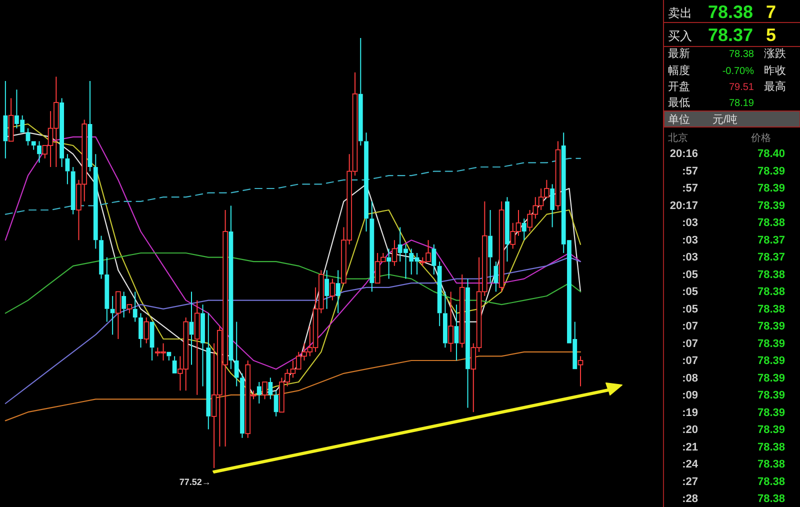 This screenshot has width=800, height=507. Describe the element at coordinates (195, 482) in the screenshot. I see `text: 77.52→` at that location.